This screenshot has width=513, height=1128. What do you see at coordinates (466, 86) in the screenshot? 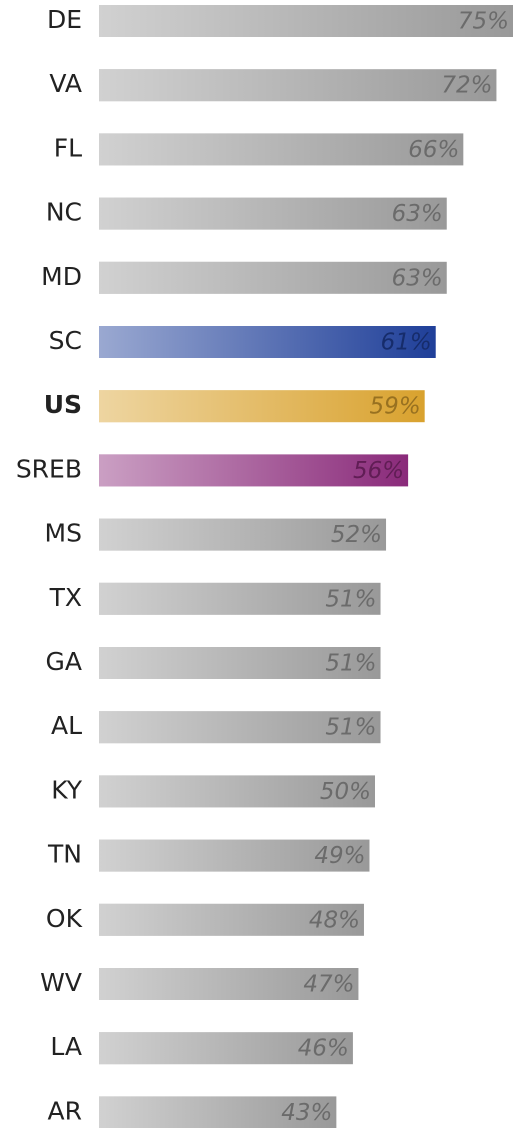
I see `value-label: 72%` at bounding box center [466, 86].